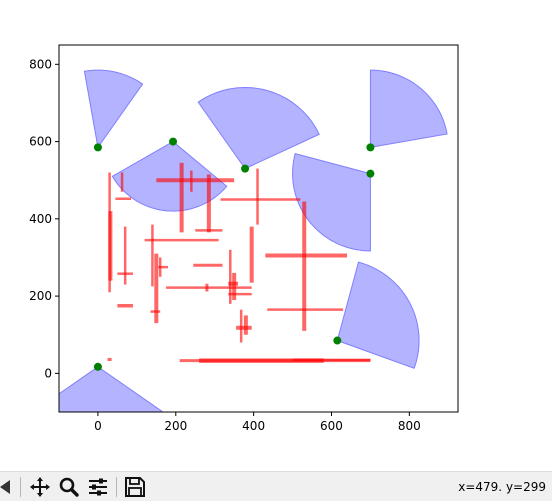 This screenshot has height=501, width=552. I want to click on zoom-icon, so click(69, 487).